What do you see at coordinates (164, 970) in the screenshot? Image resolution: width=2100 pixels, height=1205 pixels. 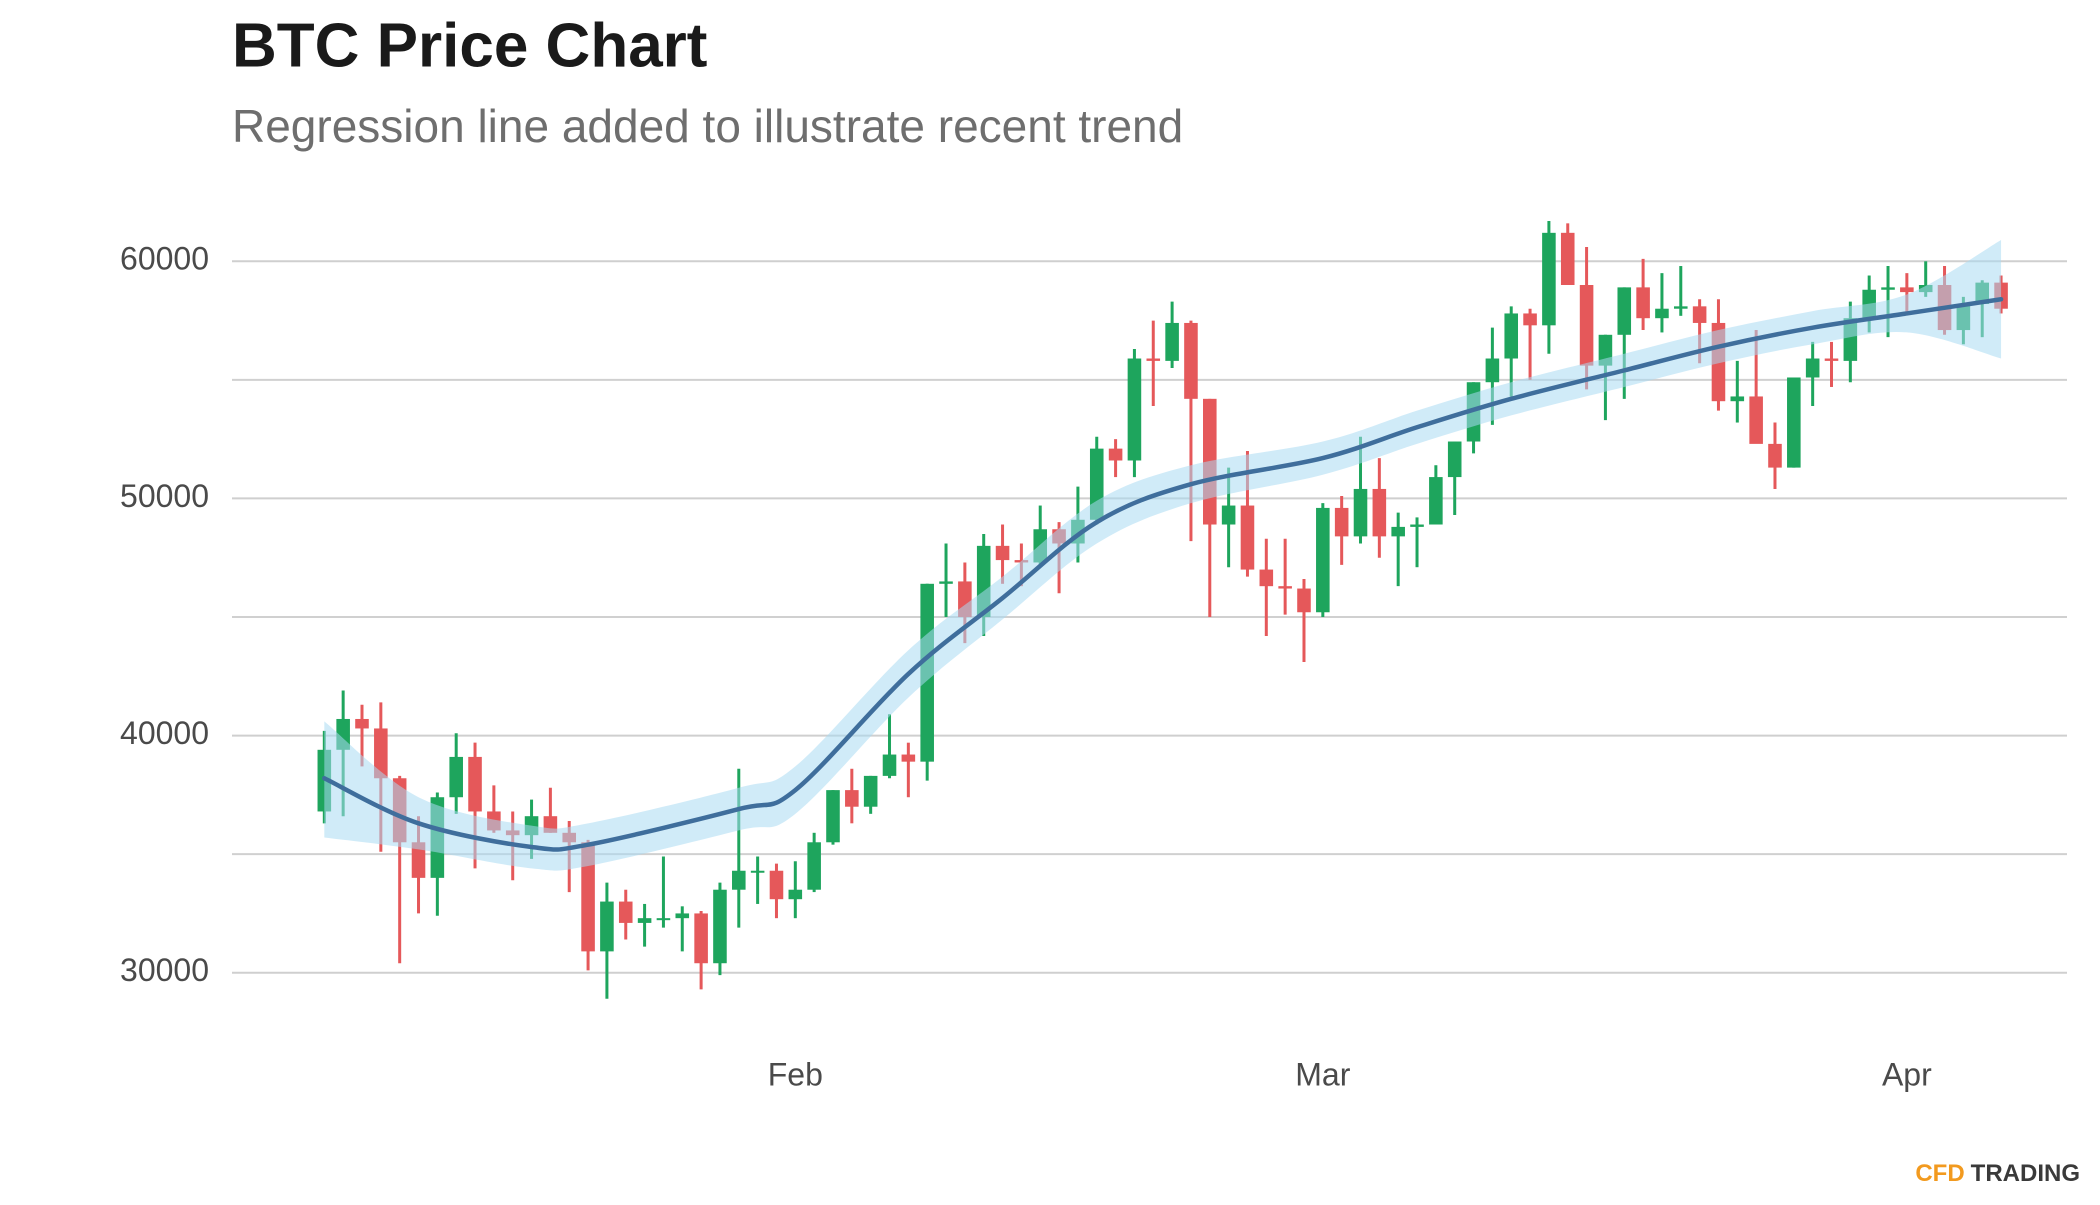 I see `y-tick-label: 30000` at bounding box center [164, 970].